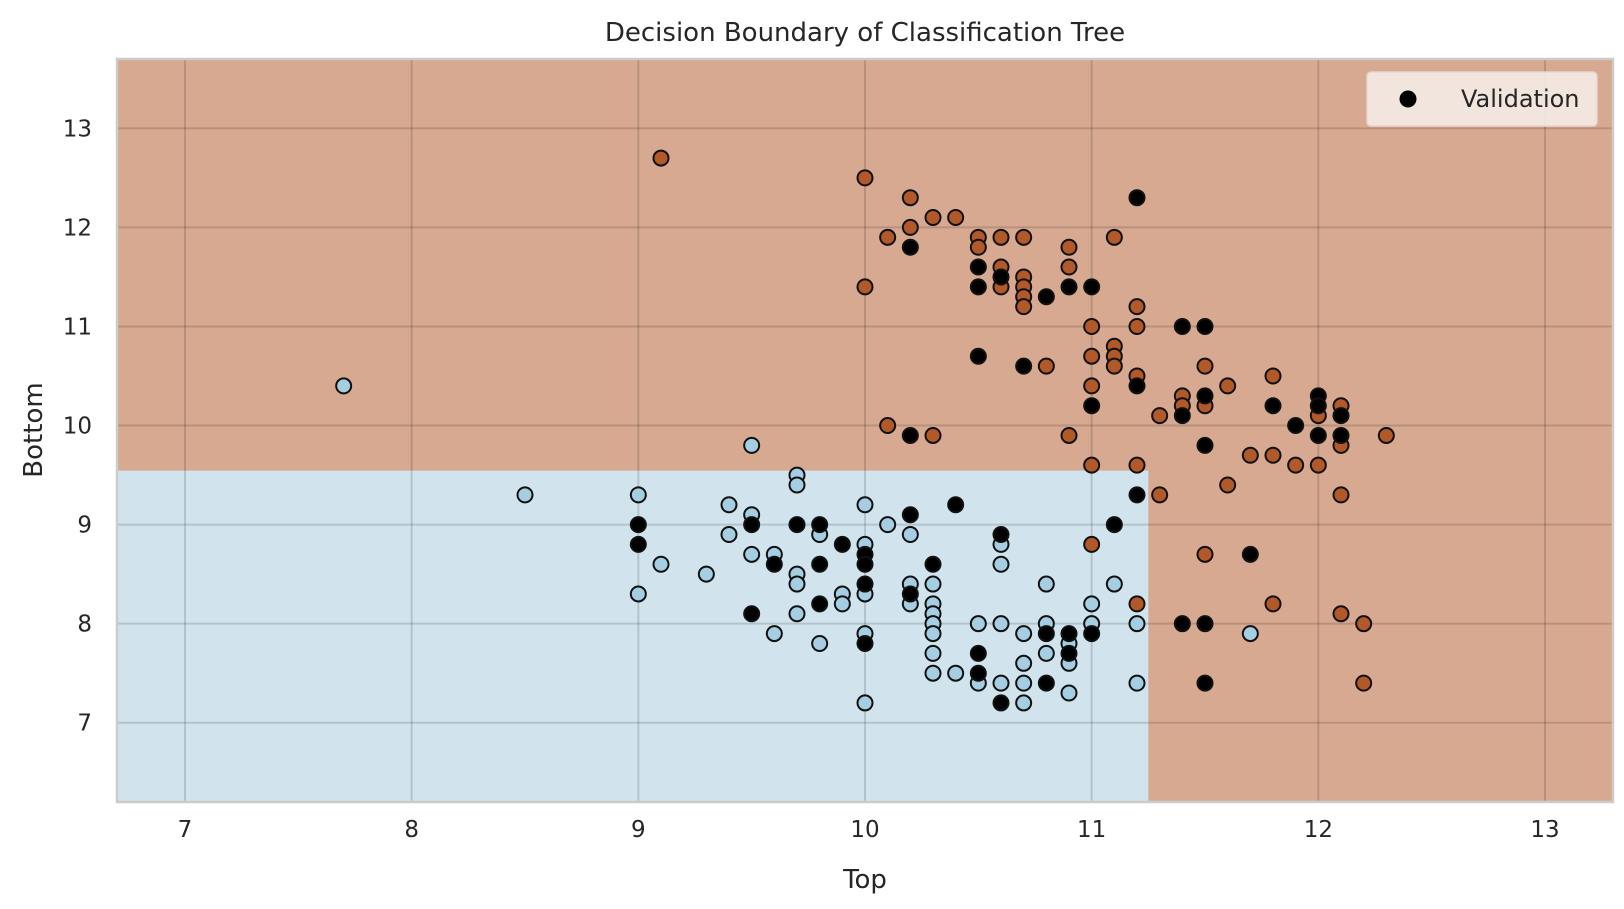  Describe the element at coordinates (1091, 830) in the screenshot. I see `x-tick-label: 11` at that location.